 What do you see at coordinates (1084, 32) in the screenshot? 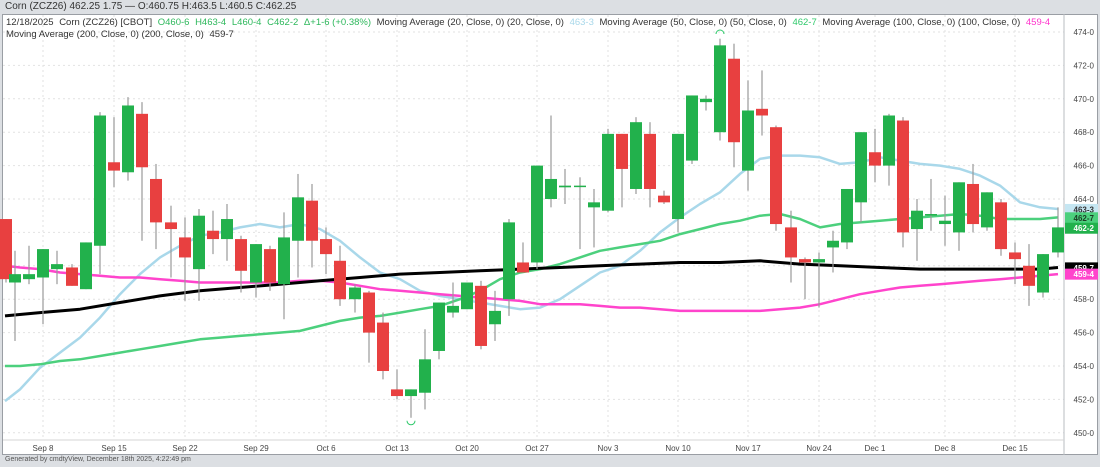
I see `y-tick-label: 474-0` at bounding box center [1084, 32].